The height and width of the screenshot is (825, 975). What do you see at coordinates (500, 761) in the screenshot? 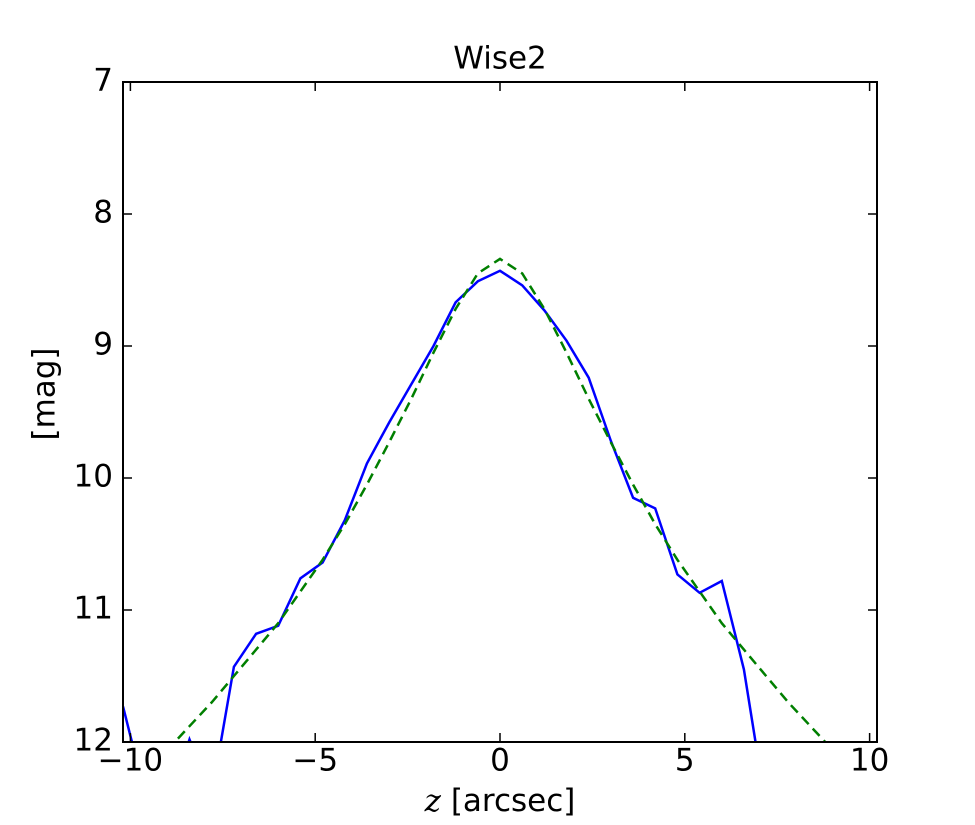
I see `x-tick-label: 0` at bounding box center [500, 761].